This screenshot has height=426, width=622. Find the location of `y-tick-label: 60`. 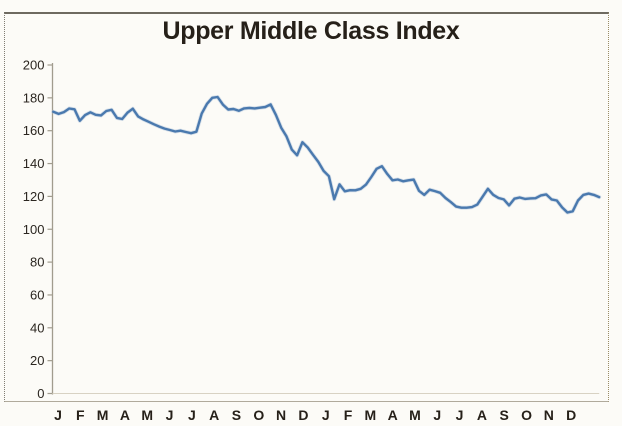

y-tick-label: 60 is located at coordinates (37, 294).